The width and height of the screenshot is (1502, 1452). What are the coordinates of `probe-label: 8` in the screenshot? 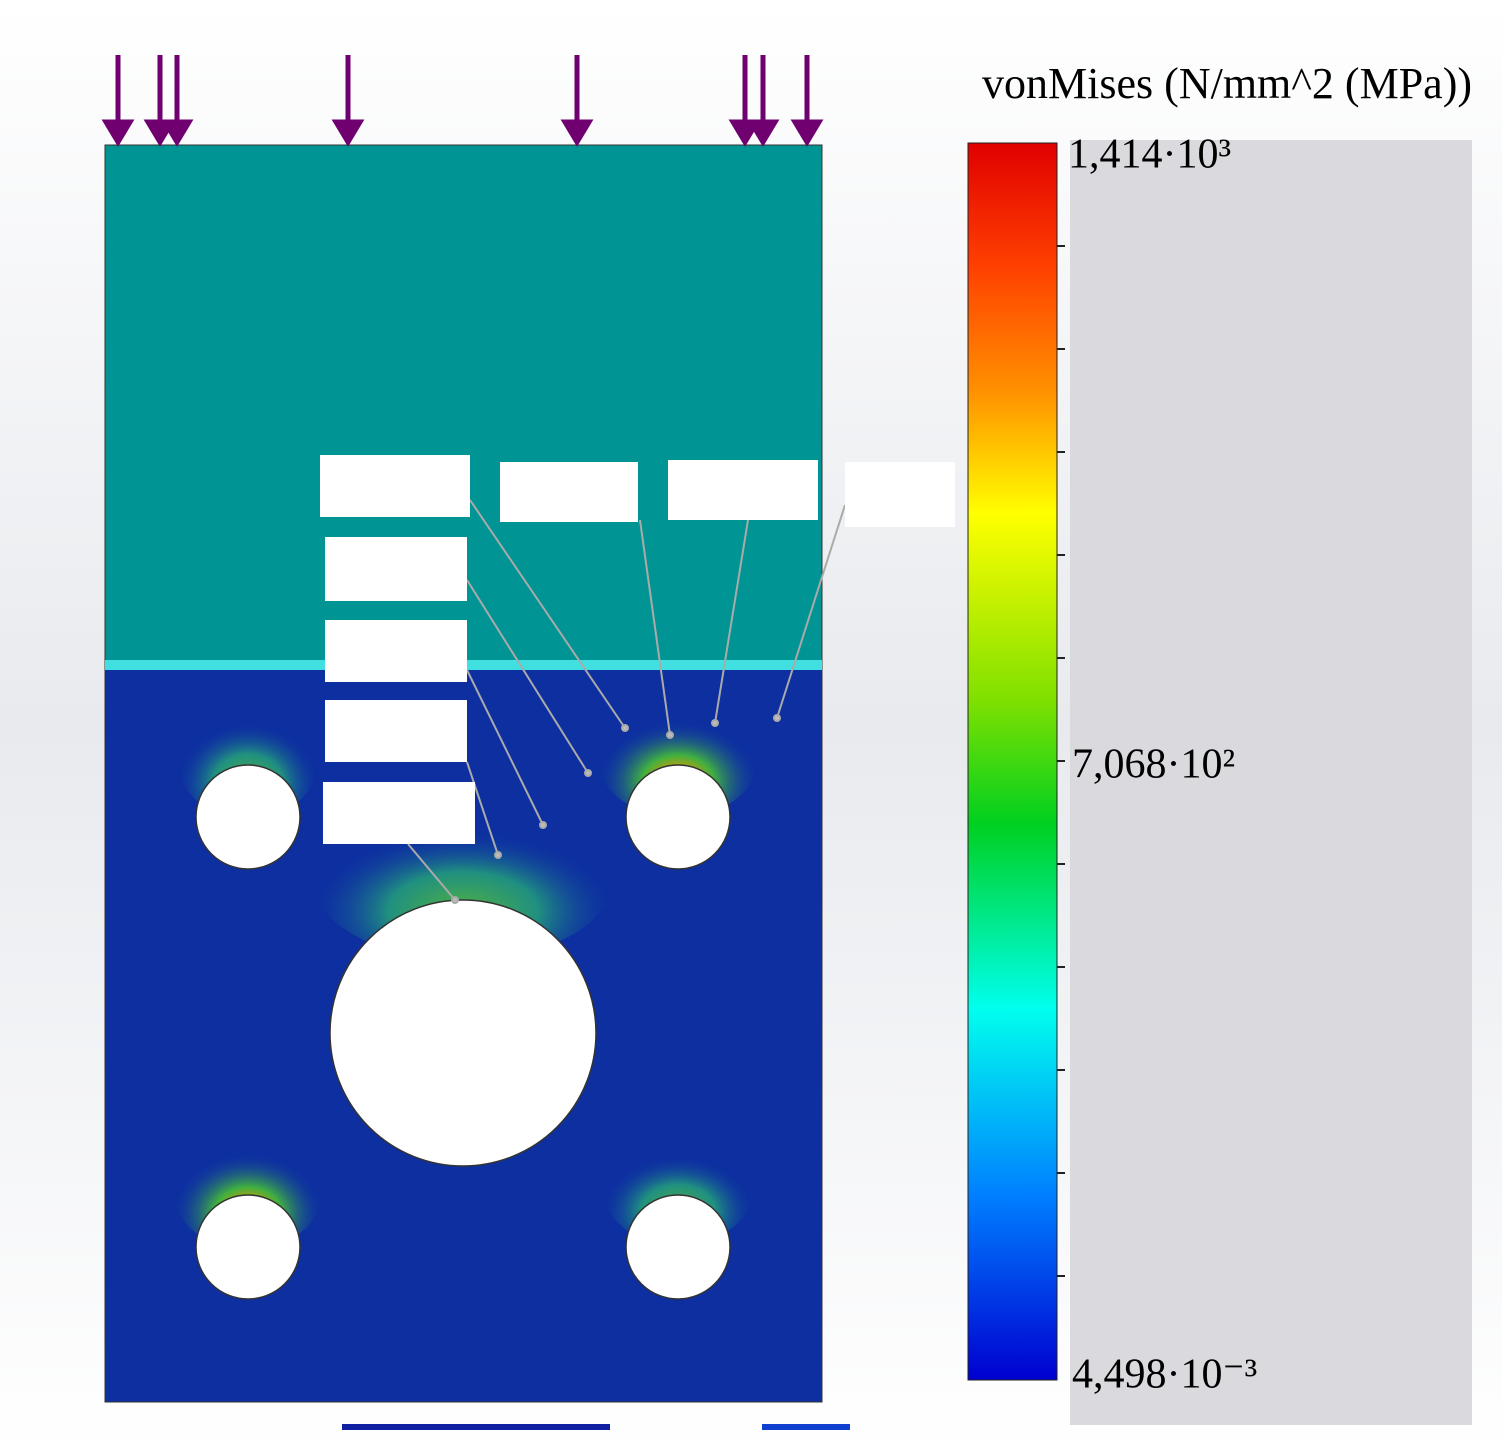 It's located at (915, 494).